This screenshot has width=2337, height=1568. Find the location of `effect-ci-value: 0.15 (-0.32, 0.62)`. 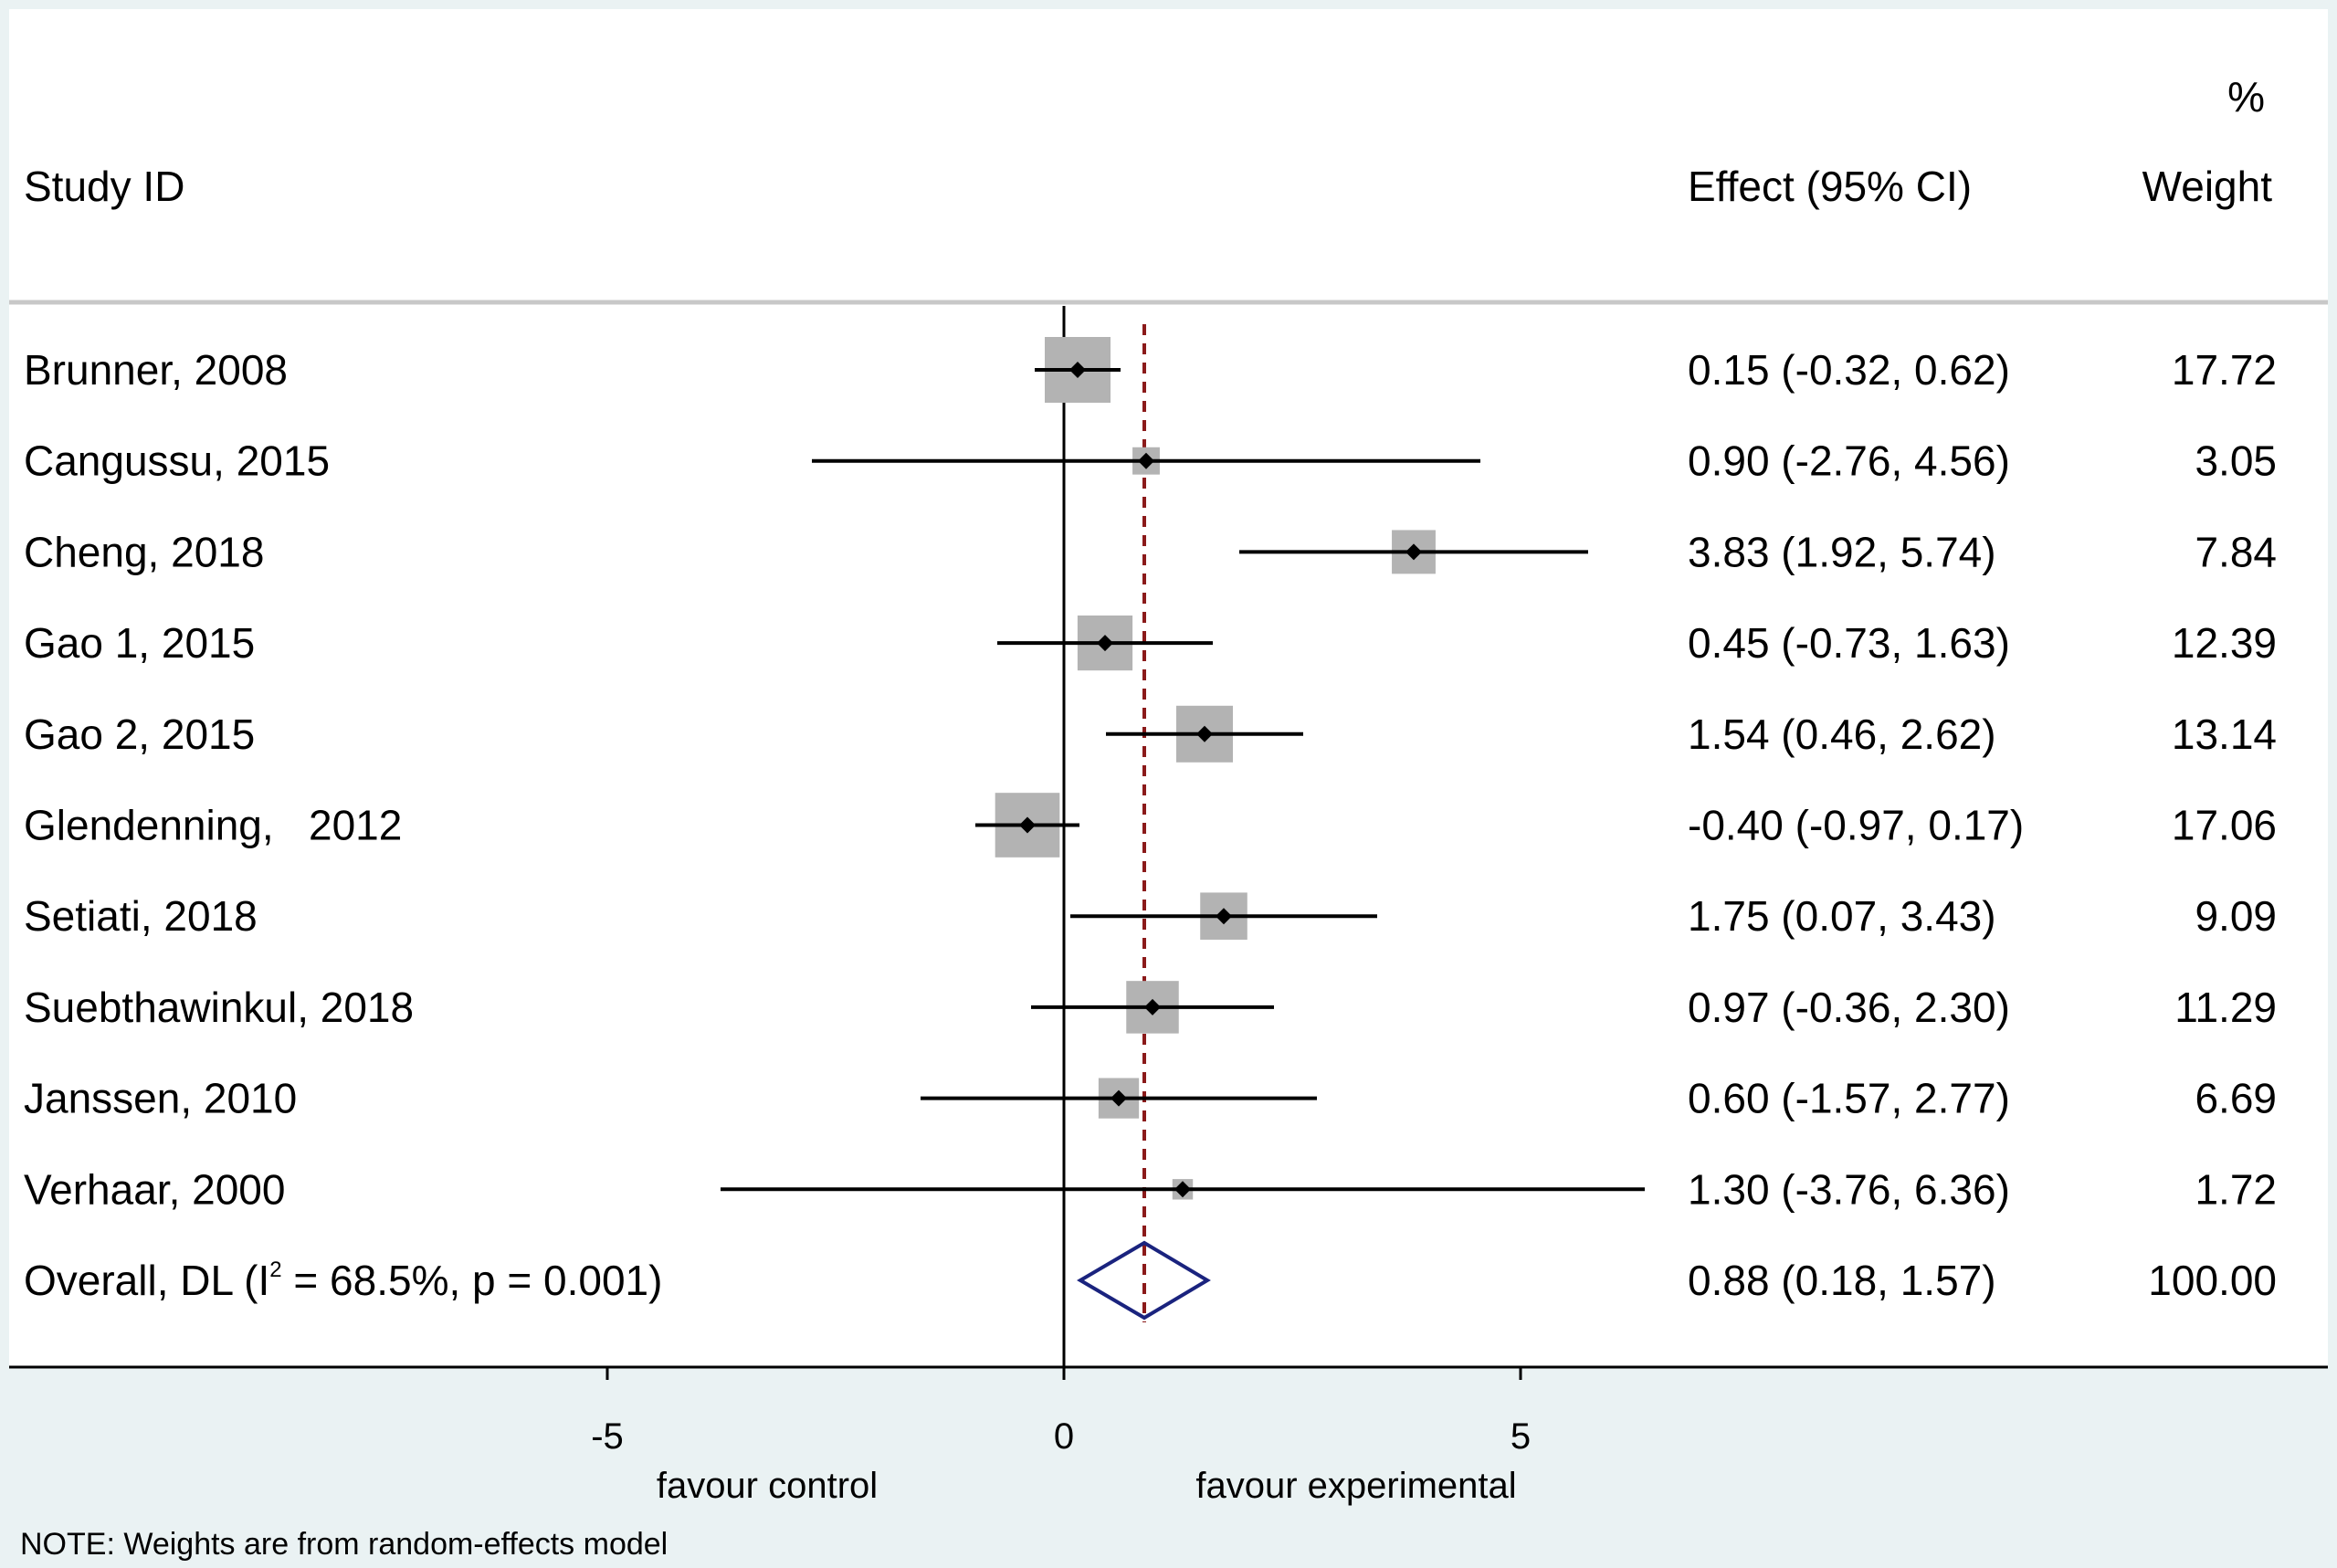

effect-ci-value: 0.15 (-0.32, 0.62) is located at coordinates (1849, 370).